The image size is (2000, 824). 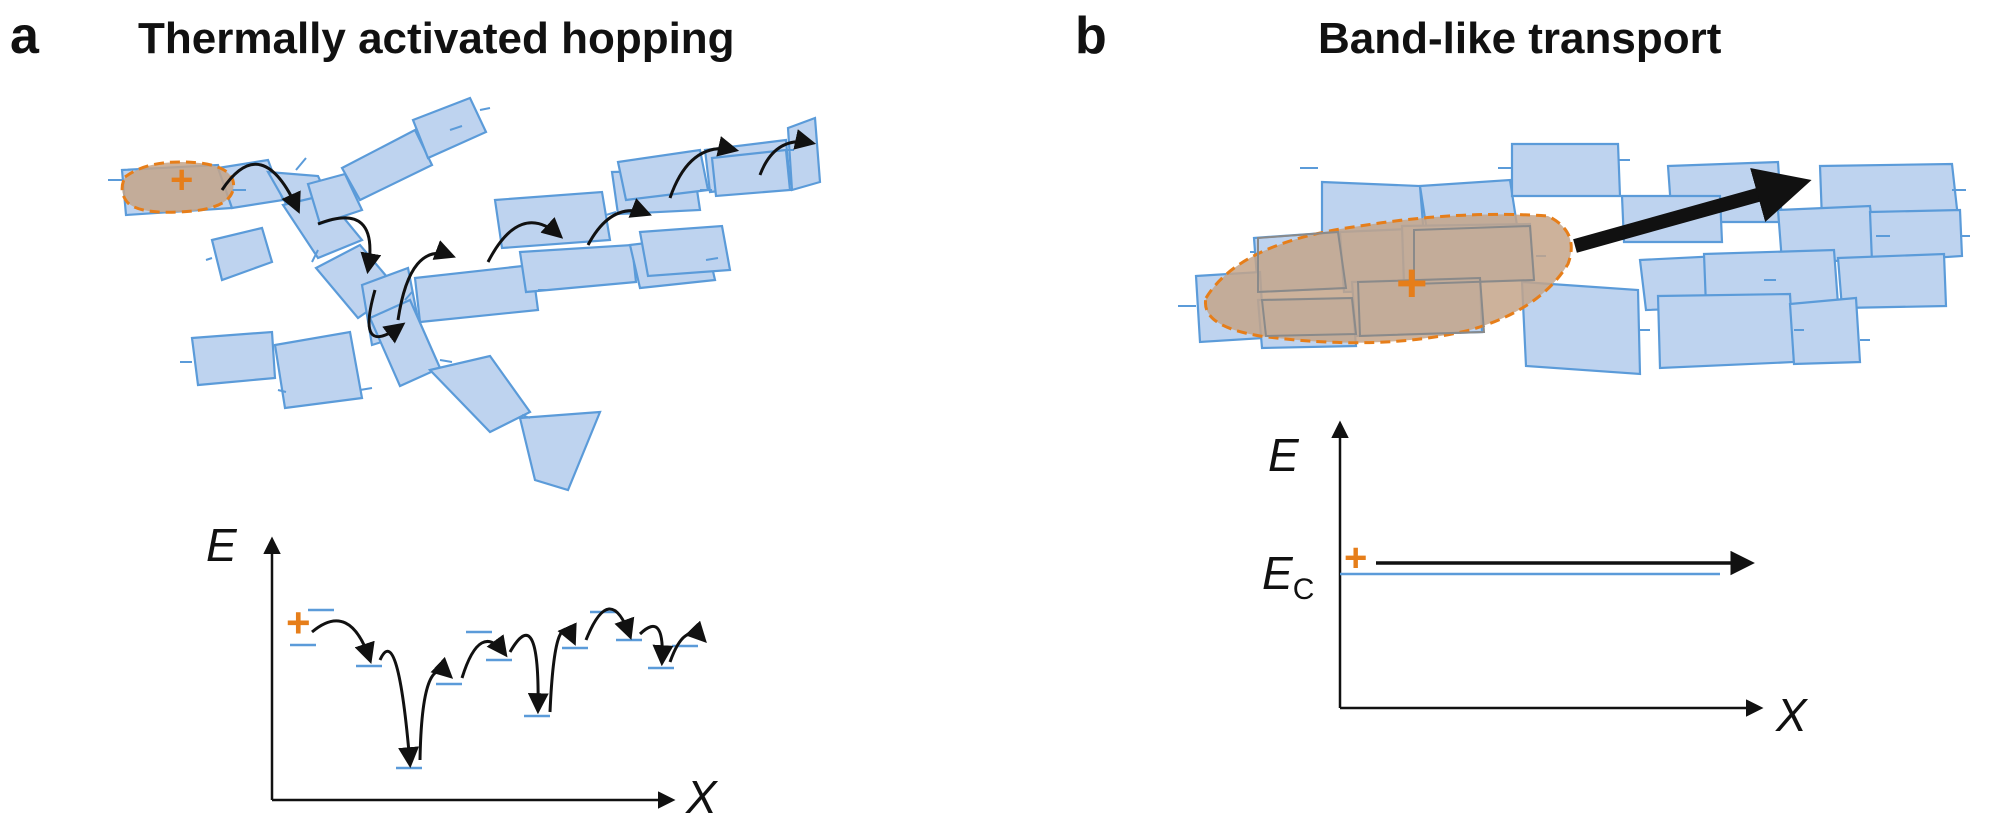 I want to click on conduction-level-subscript: C, so click(x=1303, y=589).